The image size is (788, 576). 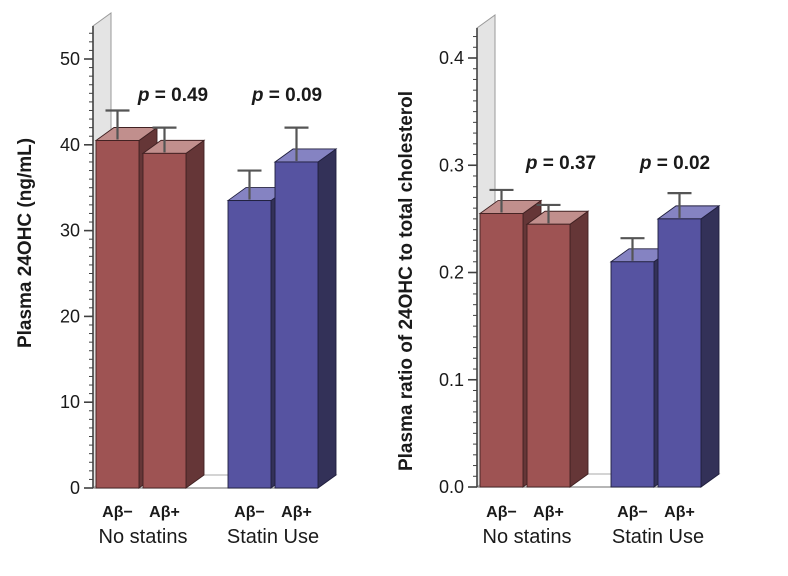 I want to click on y-tick-label: 0.2, so click(x=451, y=273).